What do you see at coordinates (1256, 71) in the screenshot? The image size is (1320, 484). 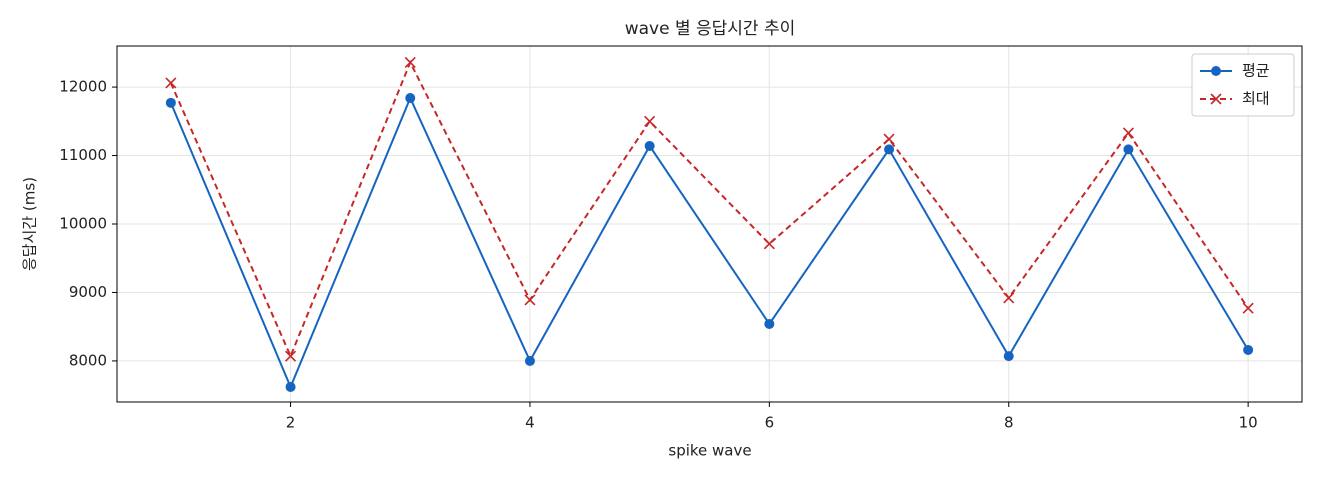 I see `legend-label: 평균` at bounding box center [1256, 71].